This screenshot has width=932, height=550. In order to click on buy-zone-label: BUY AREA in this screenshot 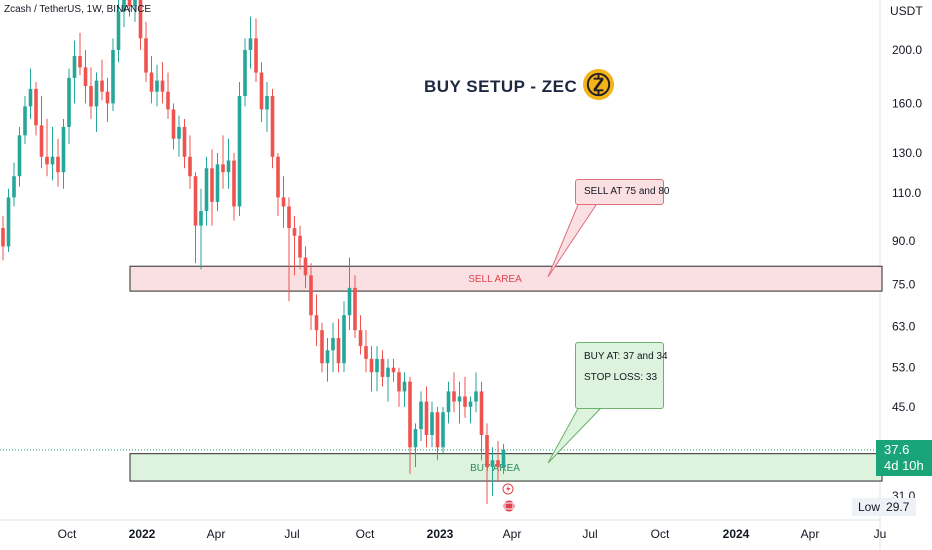, I will do `click(495, 468)`.